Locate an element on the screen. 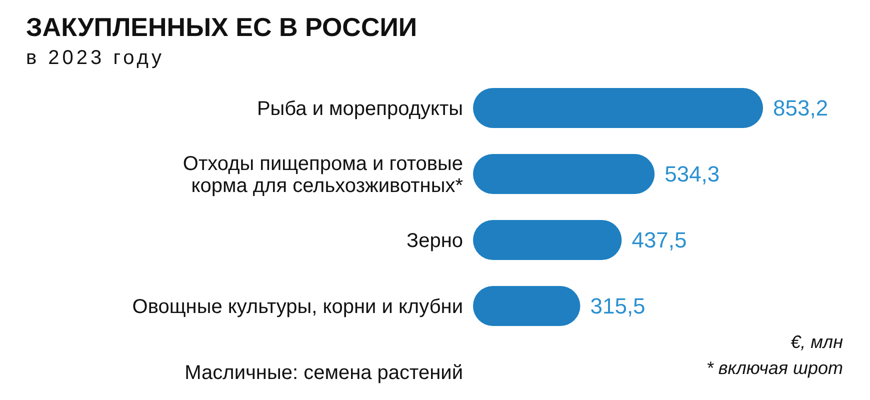 The height and width of the screenshot is (400, 870). y-tick-label: Отходы пищепрома и готовые корма для сельхозживотных* is located at coordinates (323, 175).